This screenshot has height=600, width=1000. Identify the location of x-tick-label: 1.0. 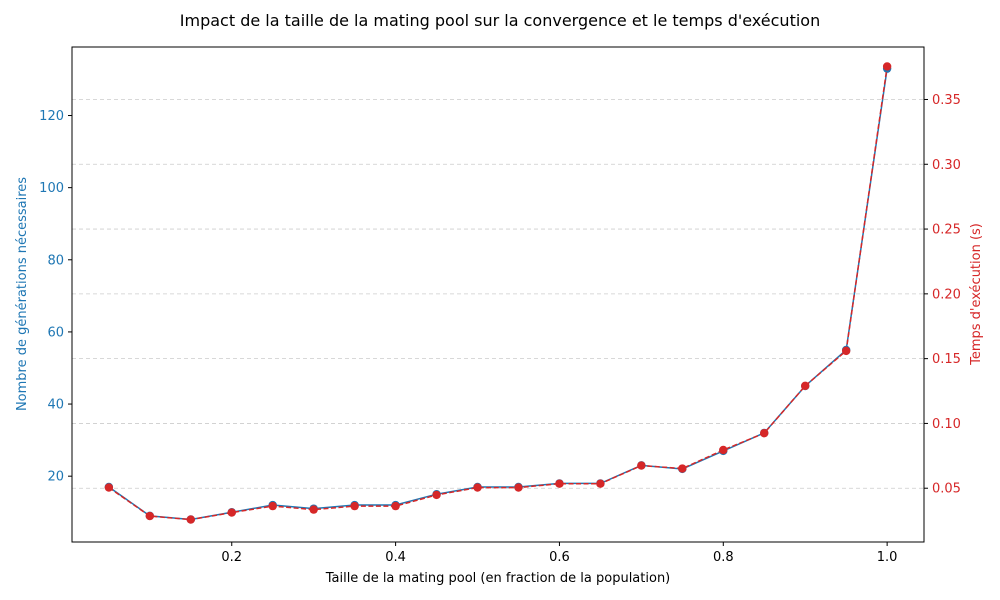
(887, 557).